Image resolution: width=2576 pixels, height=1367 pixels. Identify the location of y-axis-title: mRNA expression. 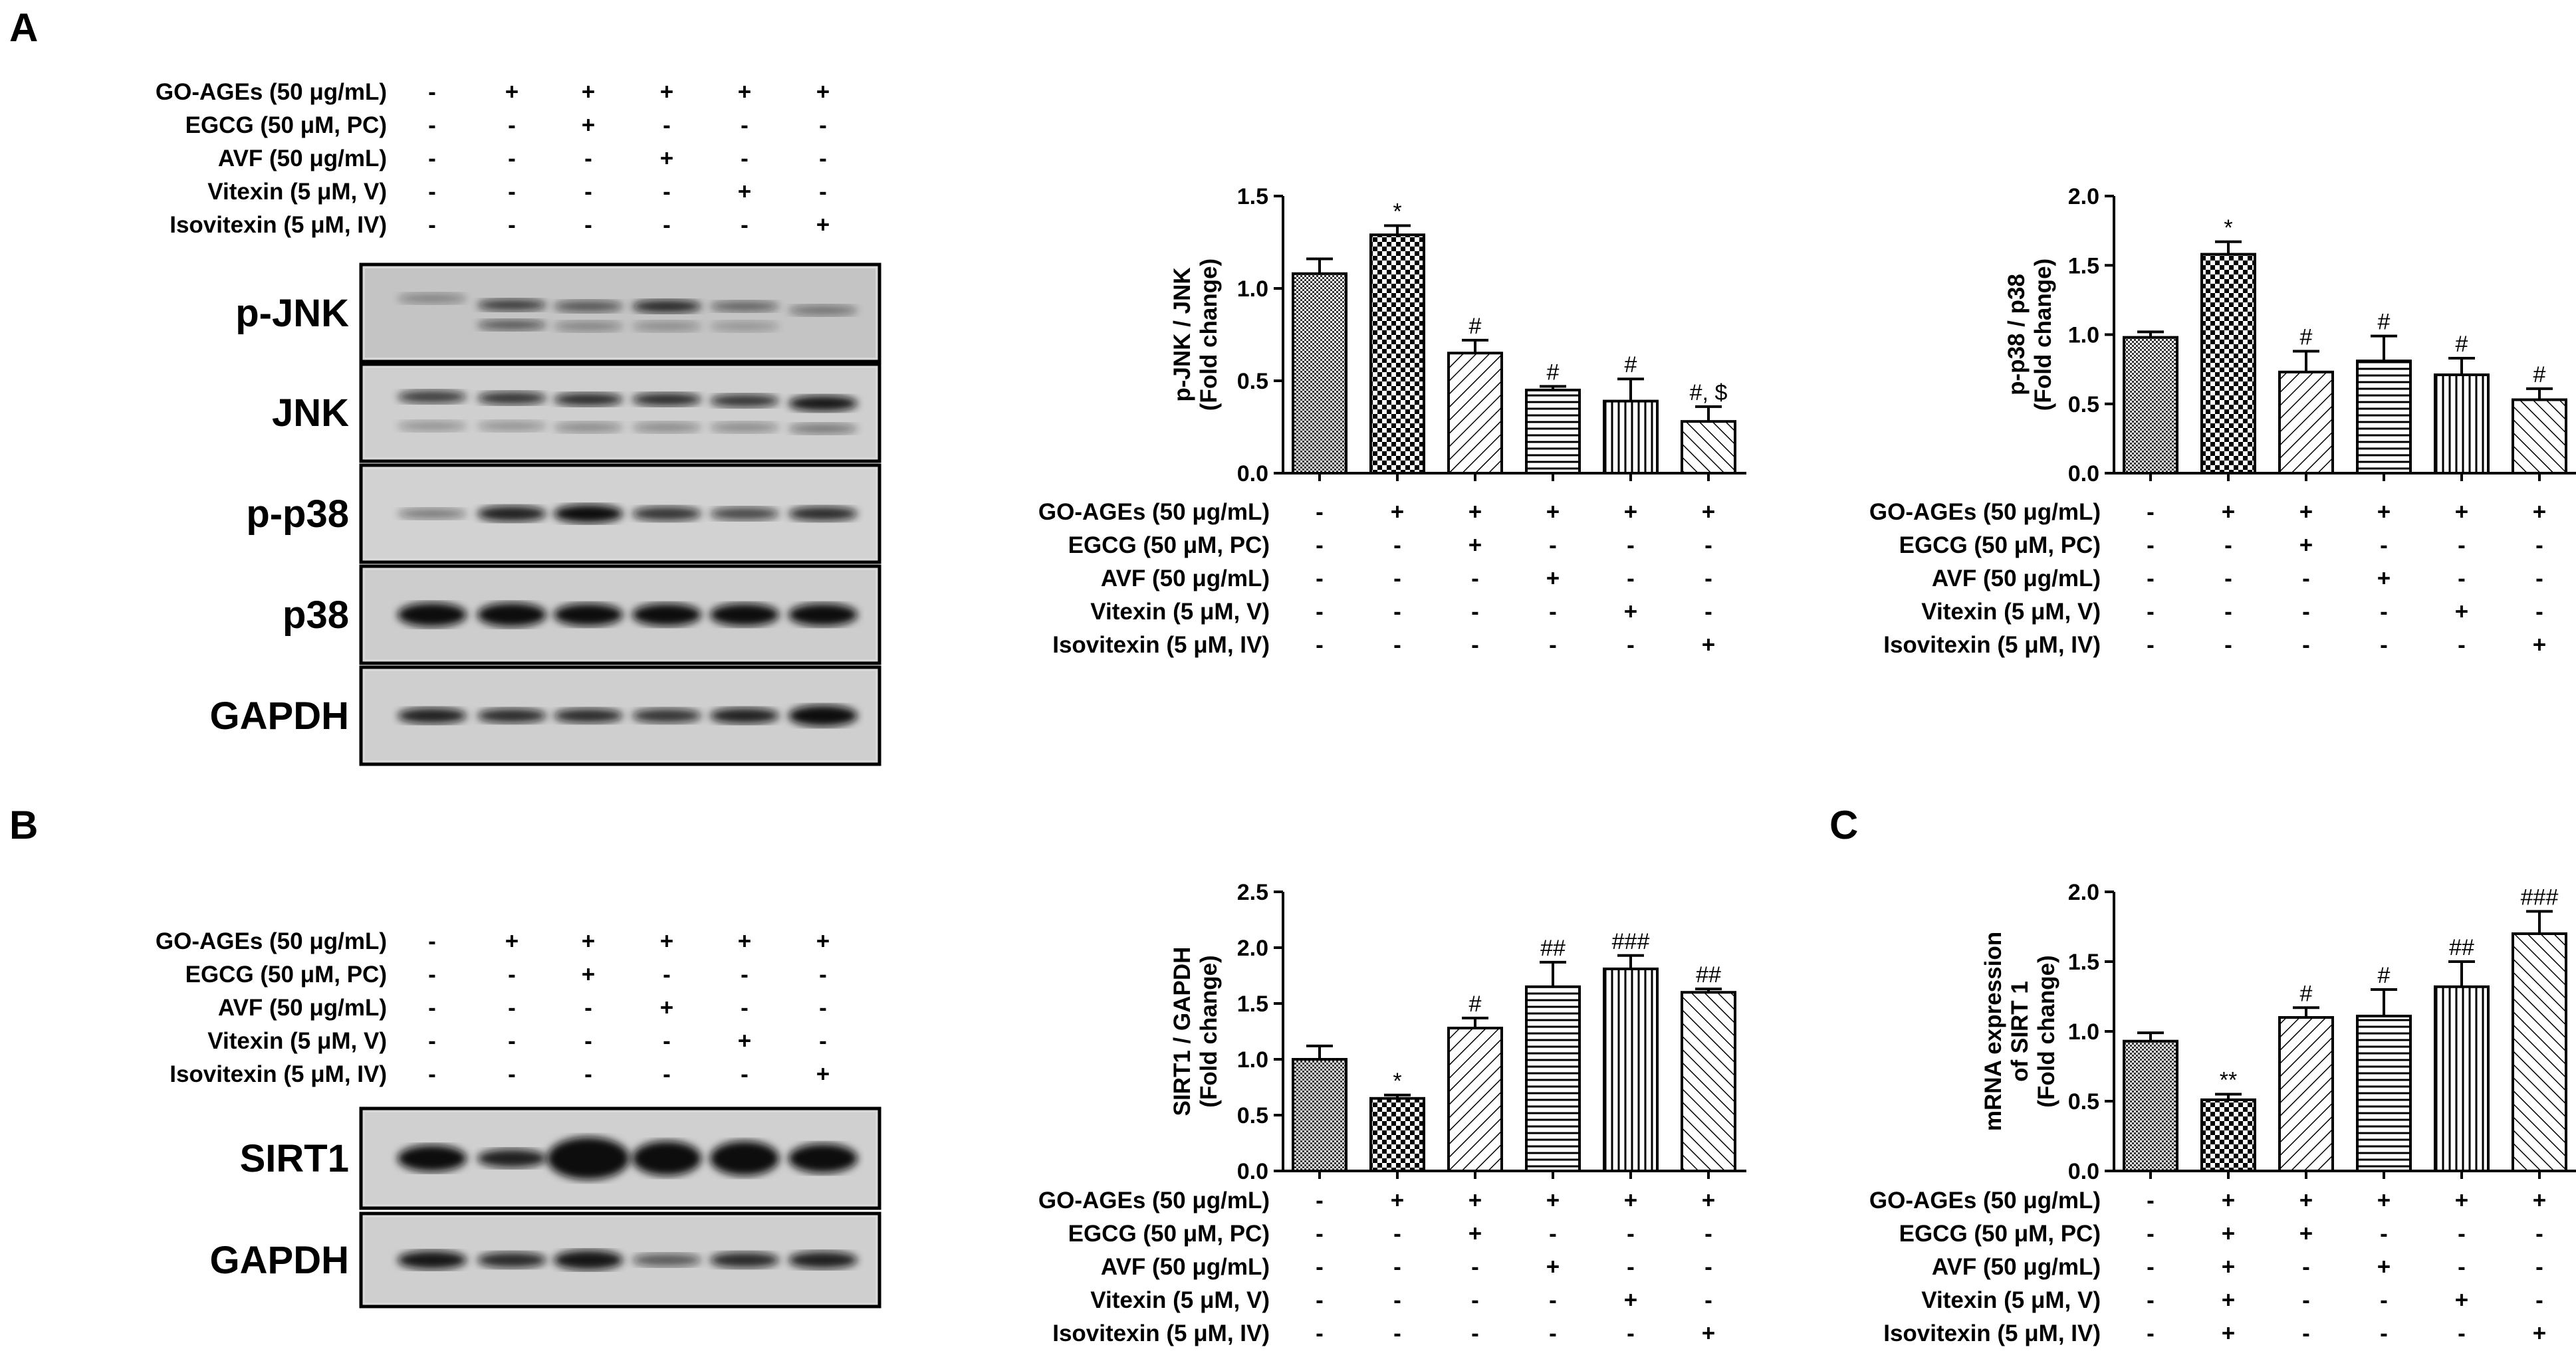
(1993, 1031).